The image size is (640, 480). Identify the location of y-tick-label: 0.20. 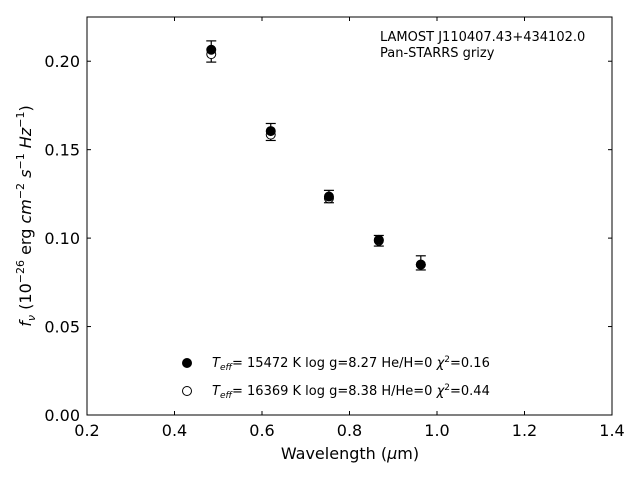
(62, 61).